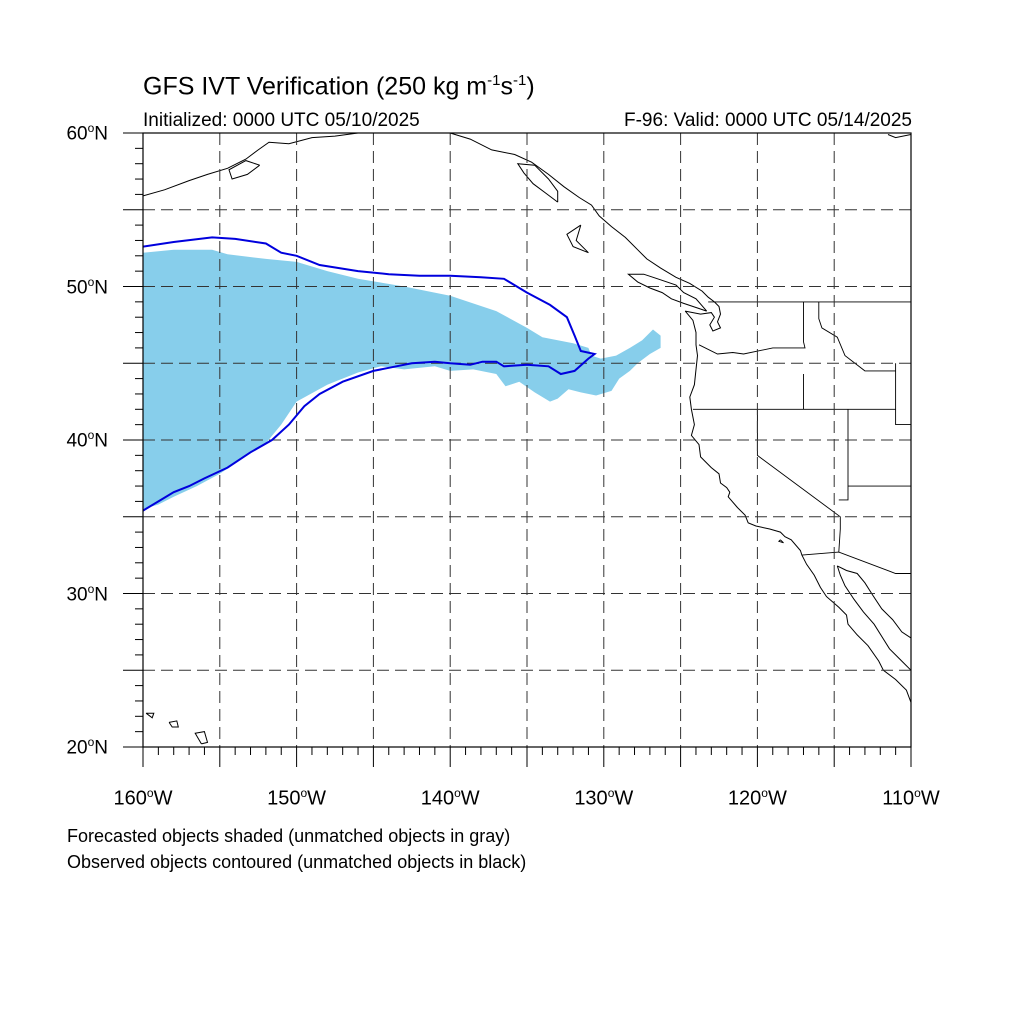 This screenshot has height=1024, width=1024. I want to click on longitude-label: 130oW, so click(604, 798).